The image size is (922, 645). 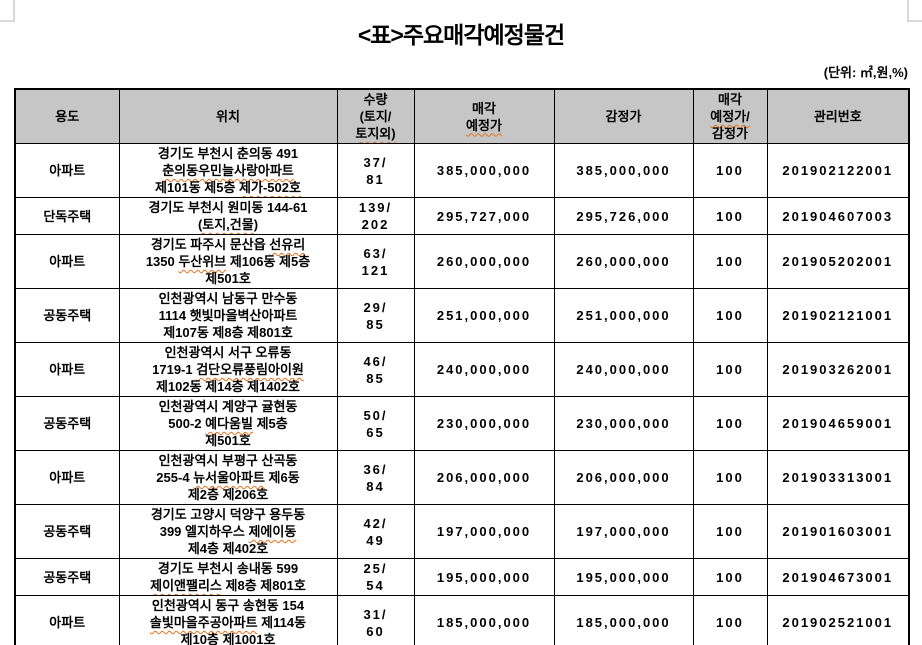 What do you see at coordinates (484, 216) in the screenshot?
I see `cell-expected-price: 295,727,000` at bounding box center [484, 216].